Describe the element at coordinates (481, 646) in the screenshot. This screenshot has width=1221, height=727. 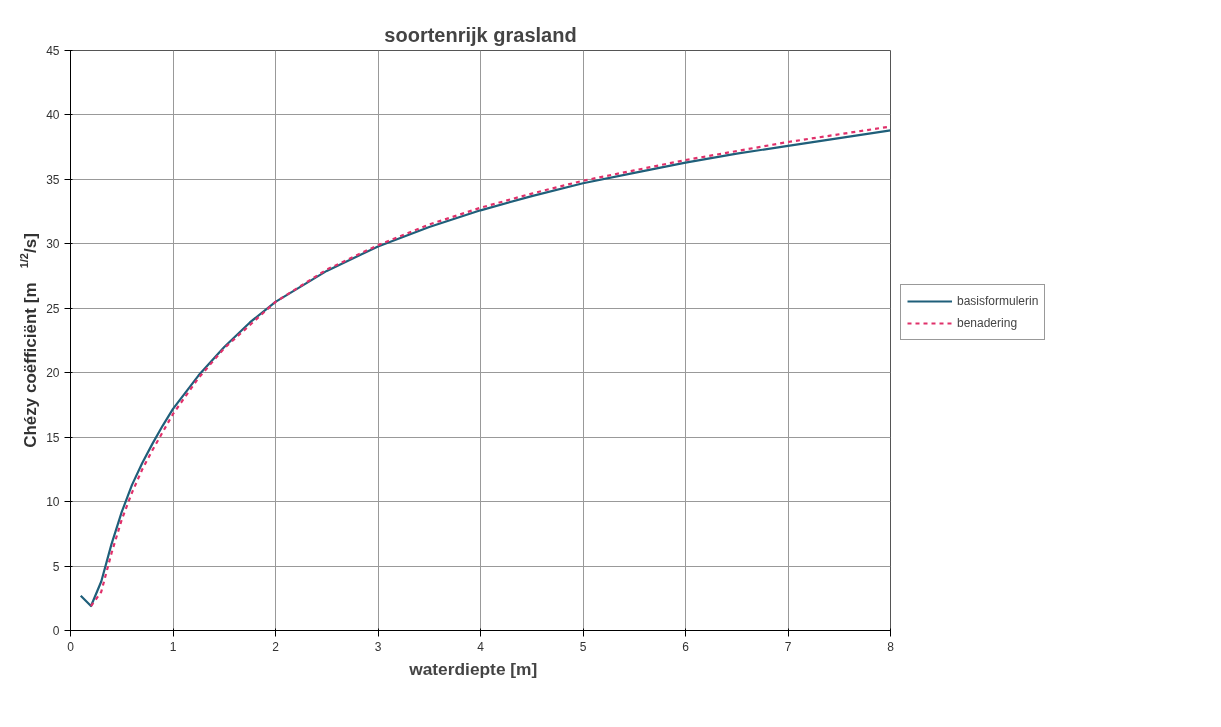
I see `x-tick-label: 4` at that location.